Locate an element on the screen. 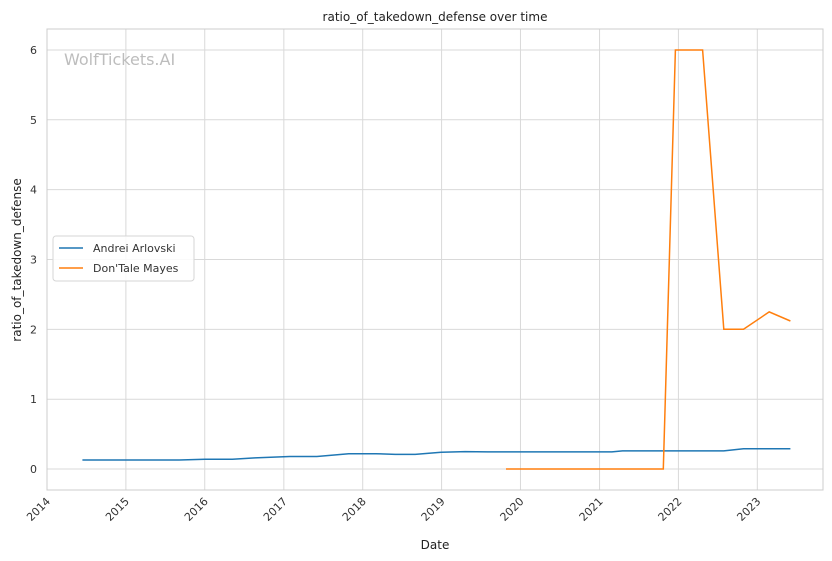 The width and height of the screenshot is (832, 561). y-axis-label: ratio_of_takedown_defense is located at coordinates (17, 259).